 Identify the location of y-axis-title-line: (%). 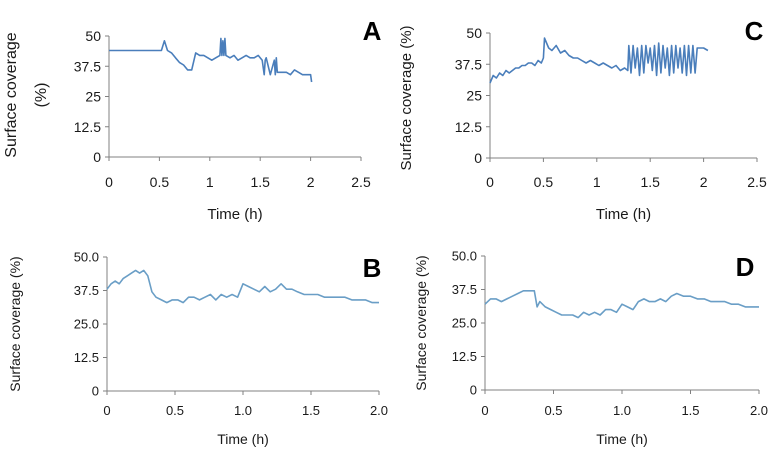
(41, 95).